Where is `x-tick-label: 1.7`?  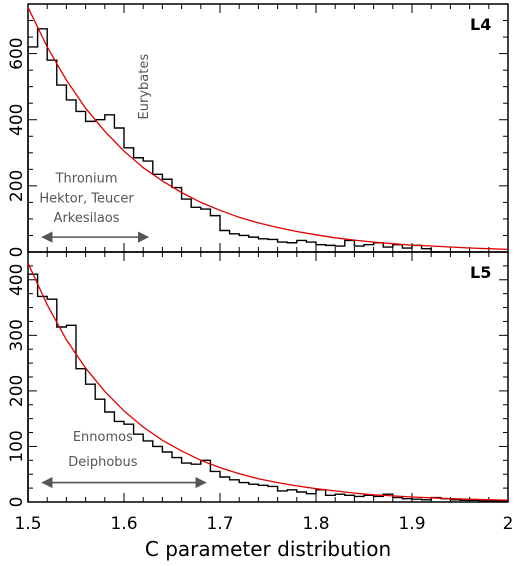
x-tick-label: 1.7 is located at coordinates (219, 524).